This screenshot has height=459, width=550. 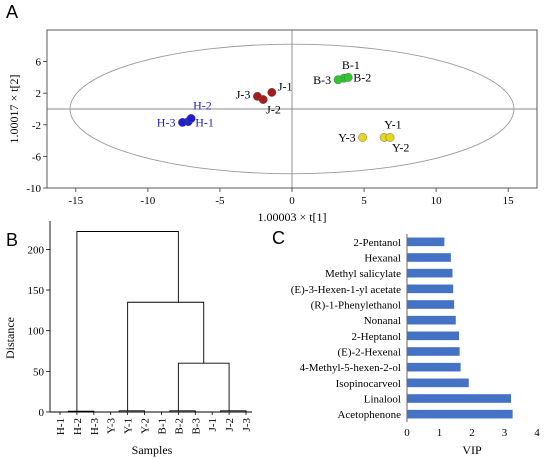 I want to click on x-tick-label: 10, so click(x=437, y=201).